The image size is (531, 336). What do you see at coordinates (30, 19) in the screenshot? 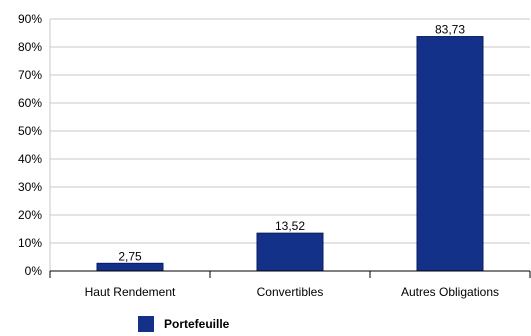
I see `y-tick-label: 90%` at bounding box center [30, 19].